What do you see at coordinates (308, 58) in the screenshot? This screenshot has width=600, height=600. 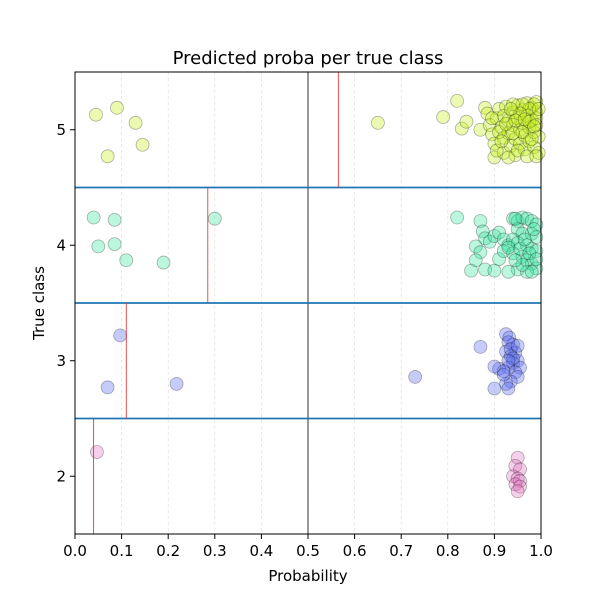 I see `chart-title: Predicted proba per true class` at bounding box center [308, 58].